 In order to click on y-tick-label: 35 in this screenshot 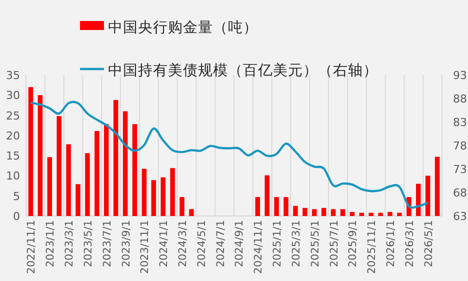, I will do `click(13, 75)`.